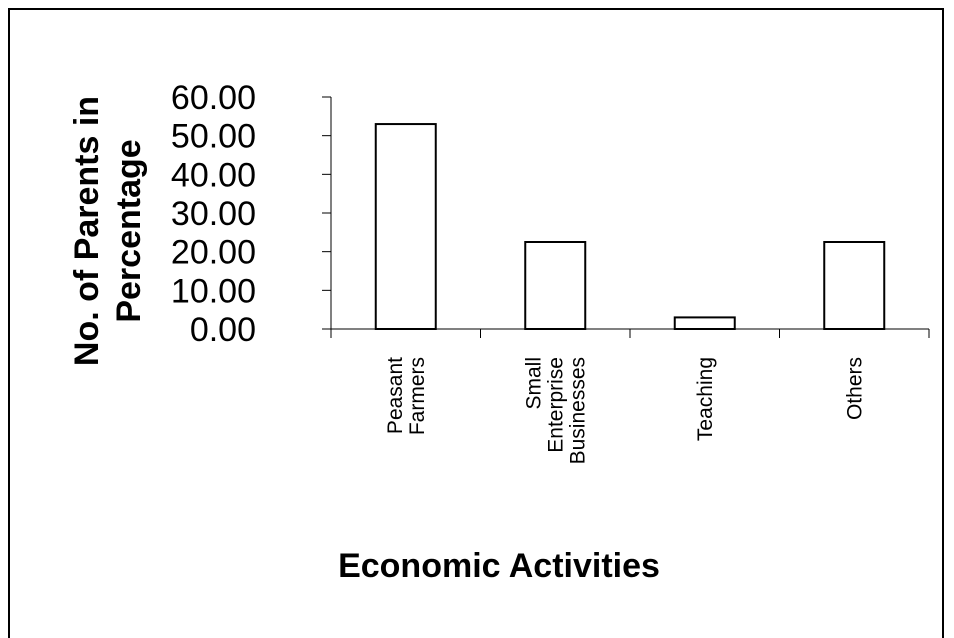  What do you see at coordinates (213, 253) in the screenshot?
I see `y-tick-label: 20.00` at bounding box center [213, 253].